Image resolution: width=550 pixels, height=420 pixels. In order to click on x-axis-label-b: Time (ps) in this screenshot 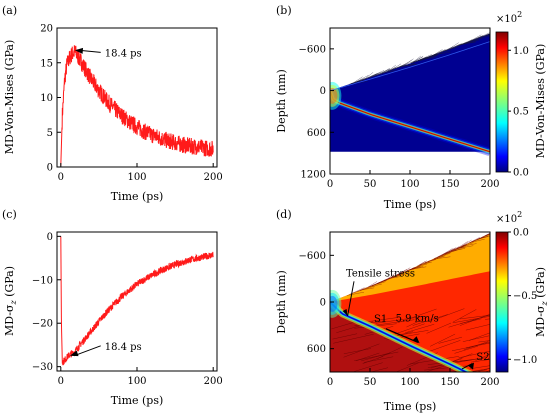, I will do `click(410, 204)`.